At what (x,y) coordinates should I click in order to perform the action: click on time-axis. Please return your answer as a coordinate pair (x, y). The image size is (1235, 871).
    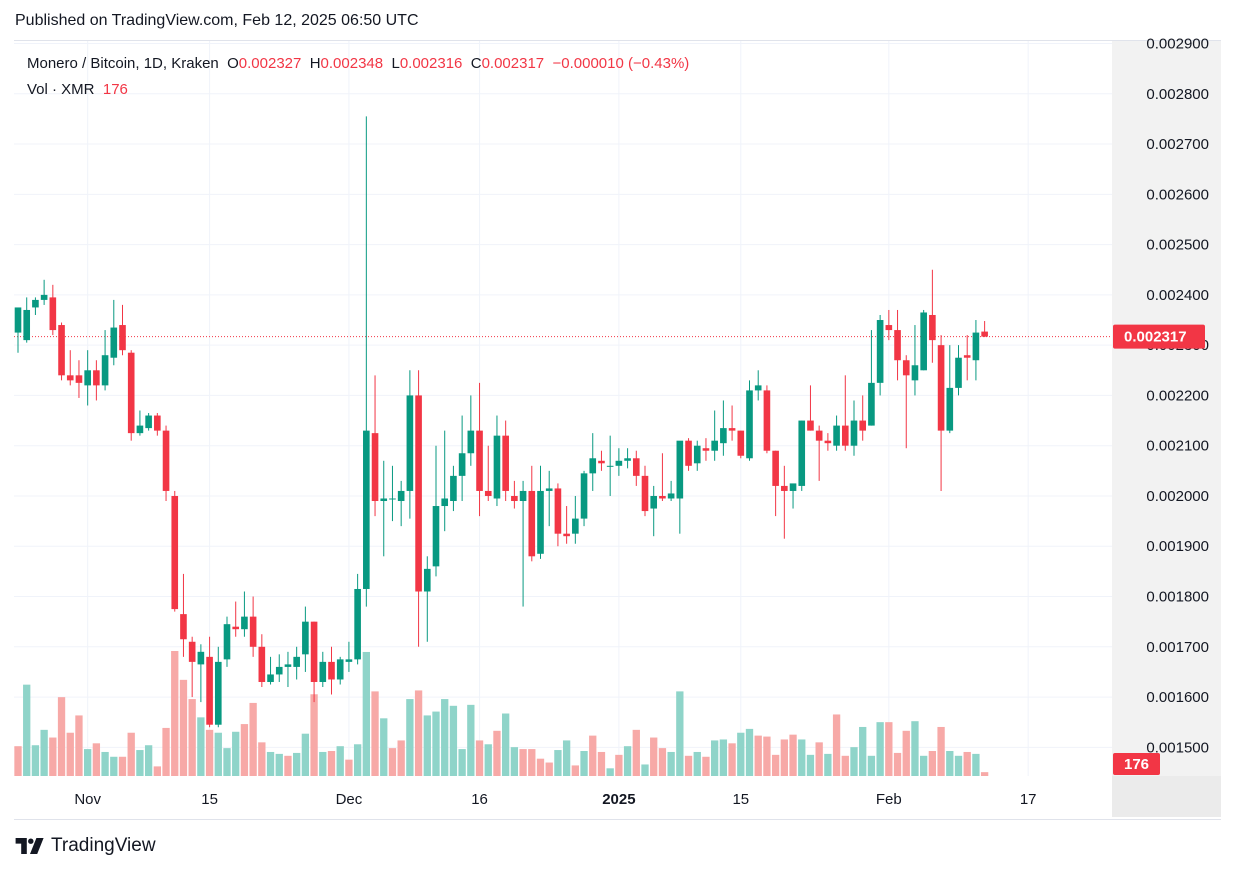
    Looking at the image, I should click on (563, 796).